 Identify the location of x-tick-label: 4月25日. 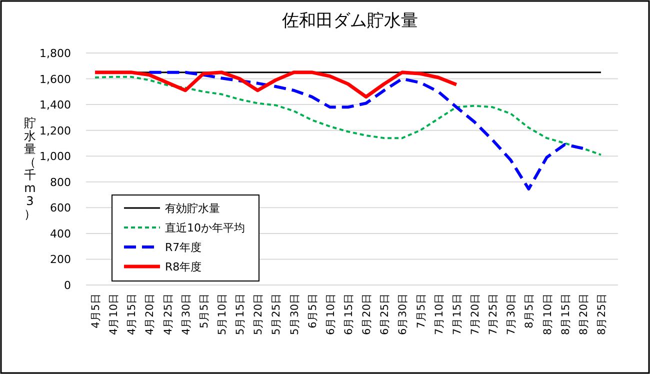
(168, 314).